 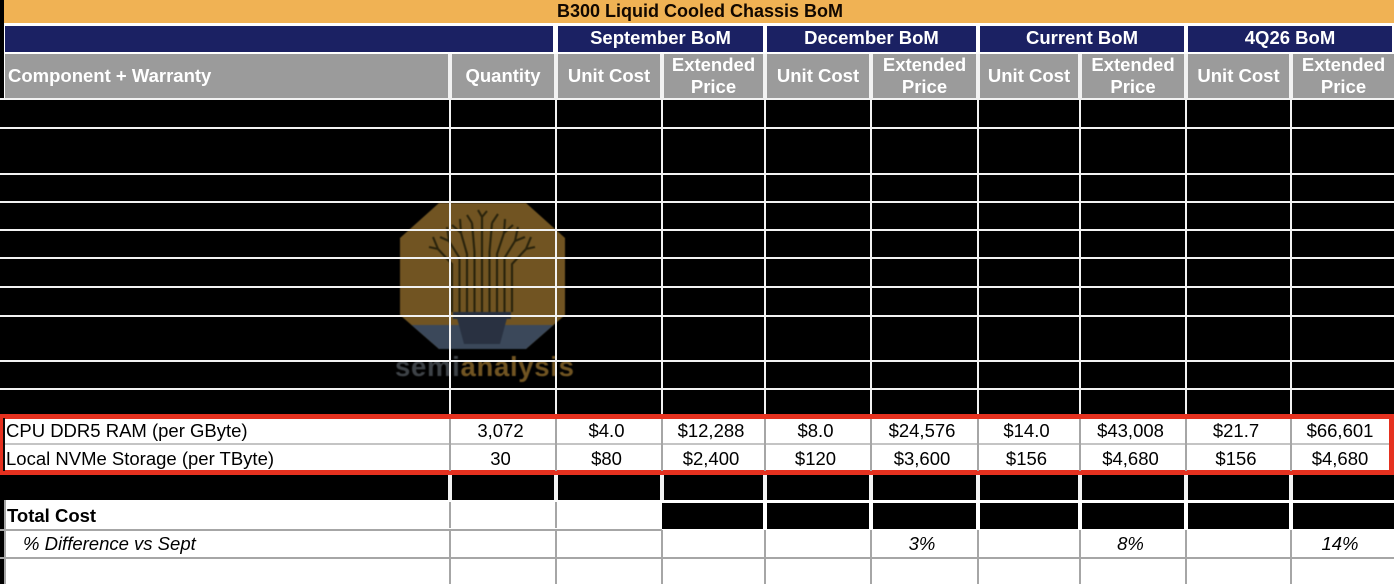 What do you see at coordinates (485, 366) in the screenshot?
I see `svg-text: semianalysis` at bounding box center [485, 366].